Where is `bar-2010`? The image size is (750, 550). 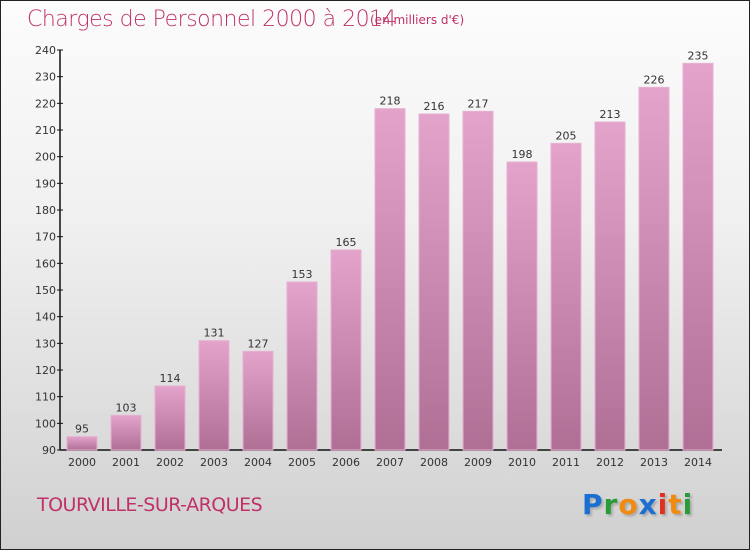 bar-2010 is located at coordinates (522, 306).